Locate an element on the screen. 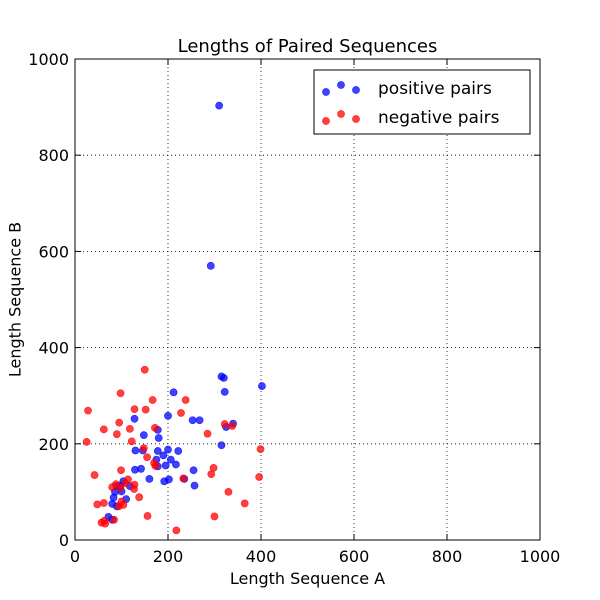 This screenshot has width=600, height=600. series-negative is located at coordinates (173, 450).